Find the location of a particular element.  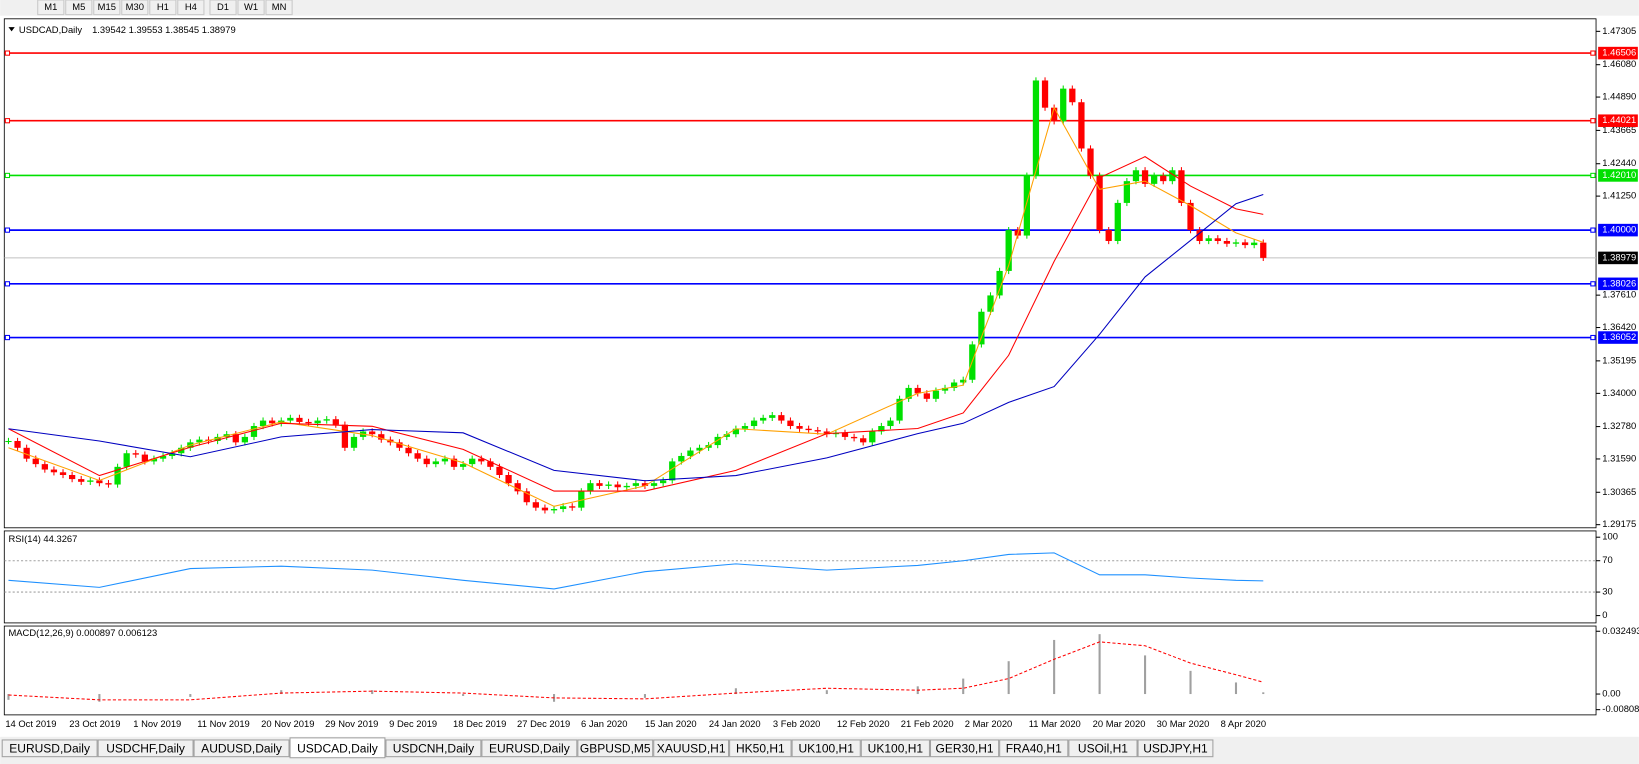

level-label: 1.42010 is located at coordinates (1619, 174).